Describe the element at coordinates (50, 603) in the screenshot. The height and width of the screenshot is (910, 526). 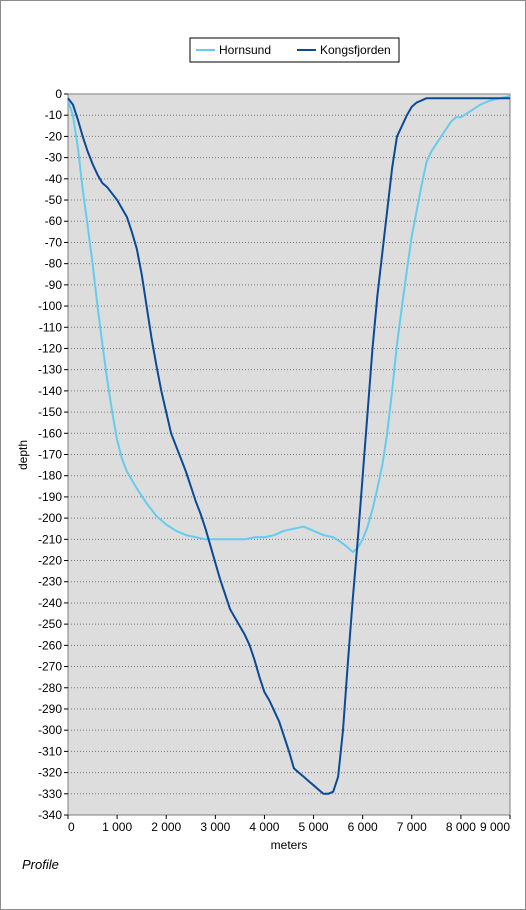
I see `y-tick-label: -240` at that location.